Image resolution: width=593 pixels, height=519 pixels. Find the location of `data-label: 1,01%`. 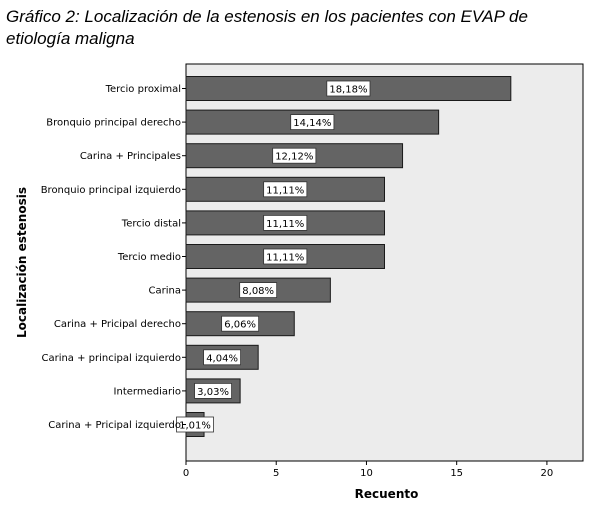

data-label: 1,01% is located at coordinates (195, 426).